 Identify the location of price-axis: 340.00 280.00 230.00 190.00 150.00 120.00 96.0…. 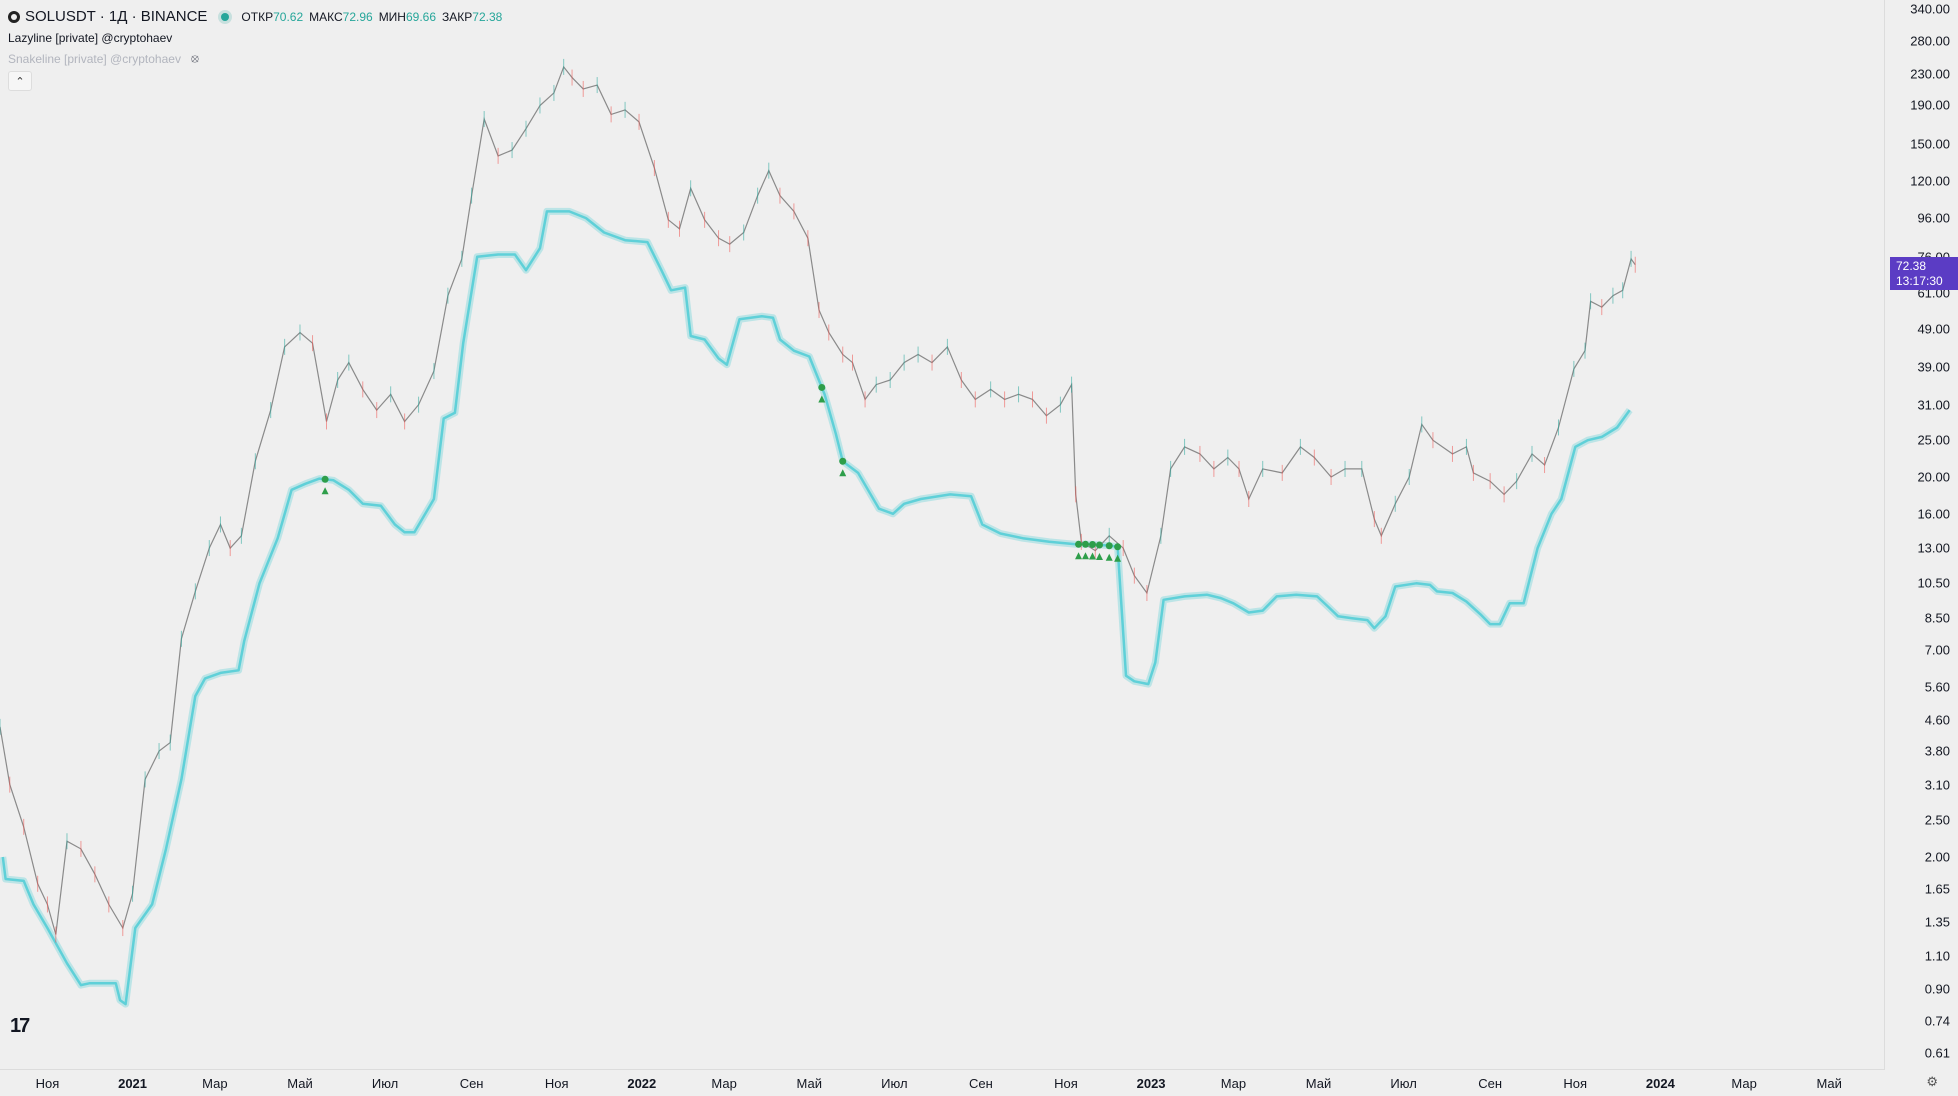
(1921, 548).